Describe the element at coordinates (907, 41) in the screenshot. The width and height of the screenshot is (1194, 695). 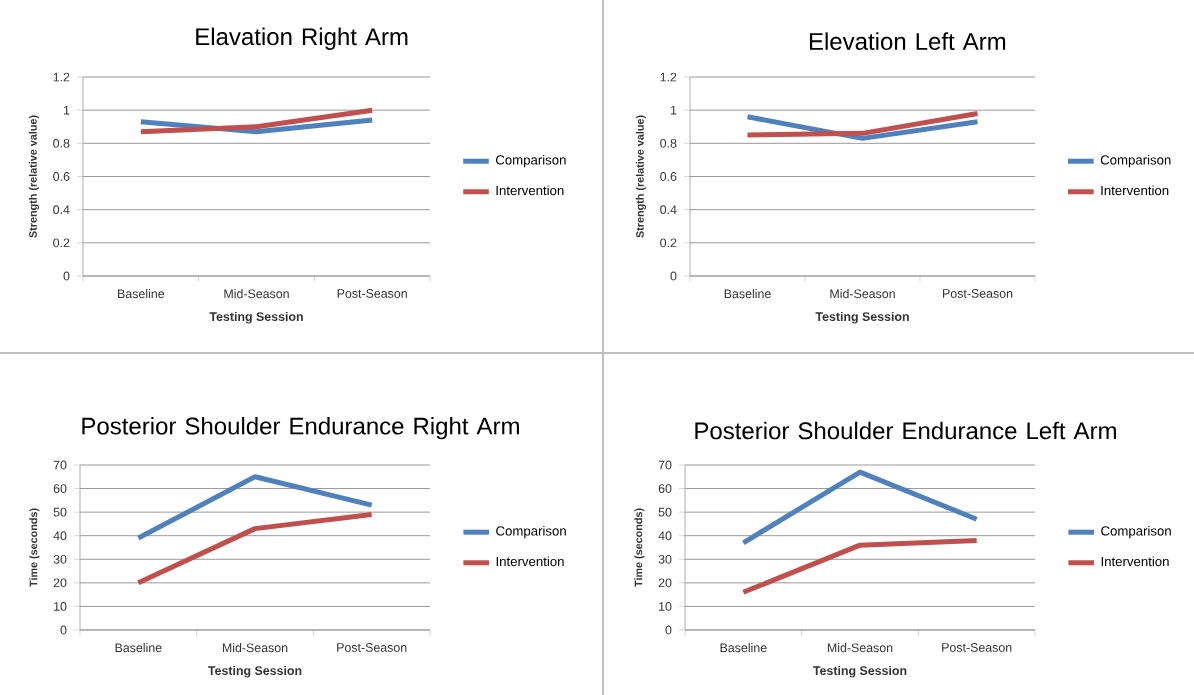
I see `chart-title: Elevation Left Arm` at that location.